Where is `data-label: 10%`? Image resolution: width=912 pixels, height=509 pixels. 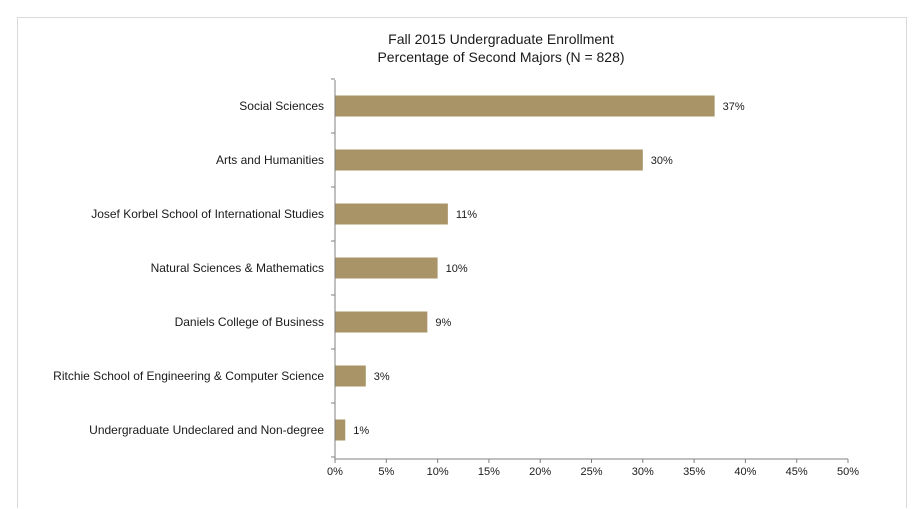
data-label: 10% is located at coordinates (457, 269).